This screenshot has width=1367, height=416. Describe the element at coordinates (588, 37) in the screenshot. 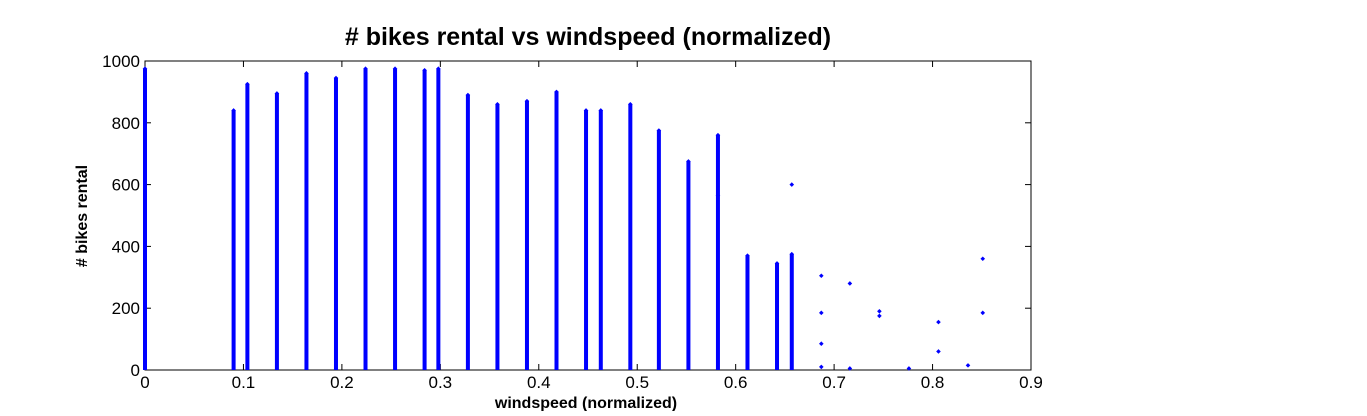

I see `chart-title: # bikes rental vs windspeed (normalized)` at that location.